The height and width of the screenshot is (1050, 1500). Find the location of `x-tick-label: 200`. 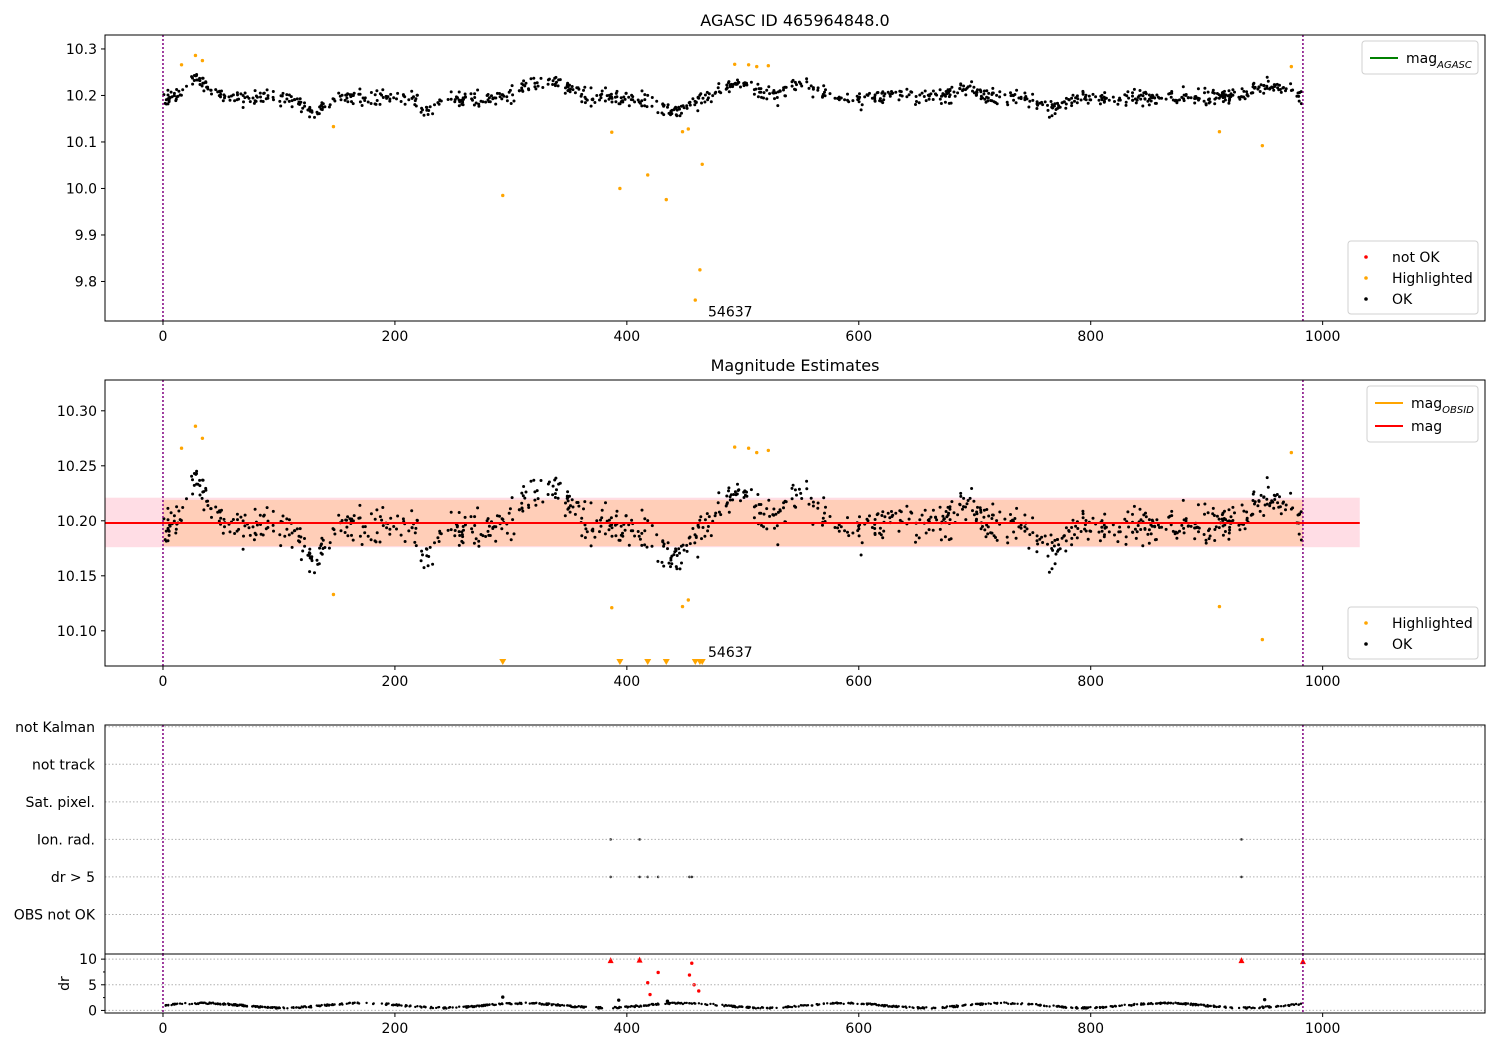

x-tick-label: 200 is located at coordinates (395, 682).